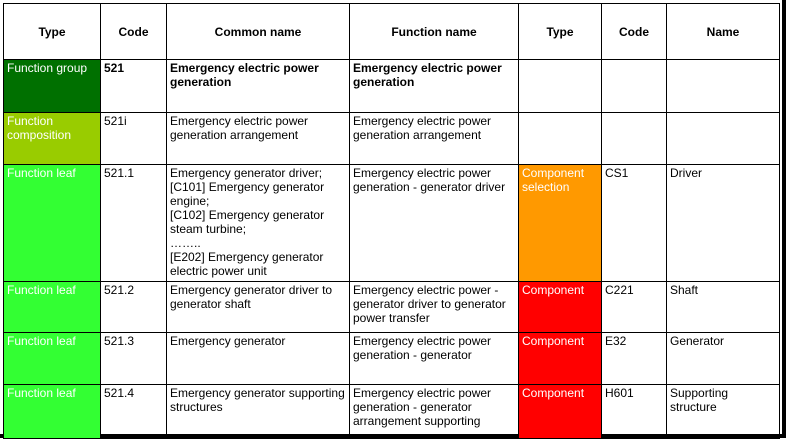 The height and width of the screenshot is (440, 788). What do you see at coordinates (133, 86) in the screenshot?
I see `code-cell: 521` at bounding box center [133, 86].